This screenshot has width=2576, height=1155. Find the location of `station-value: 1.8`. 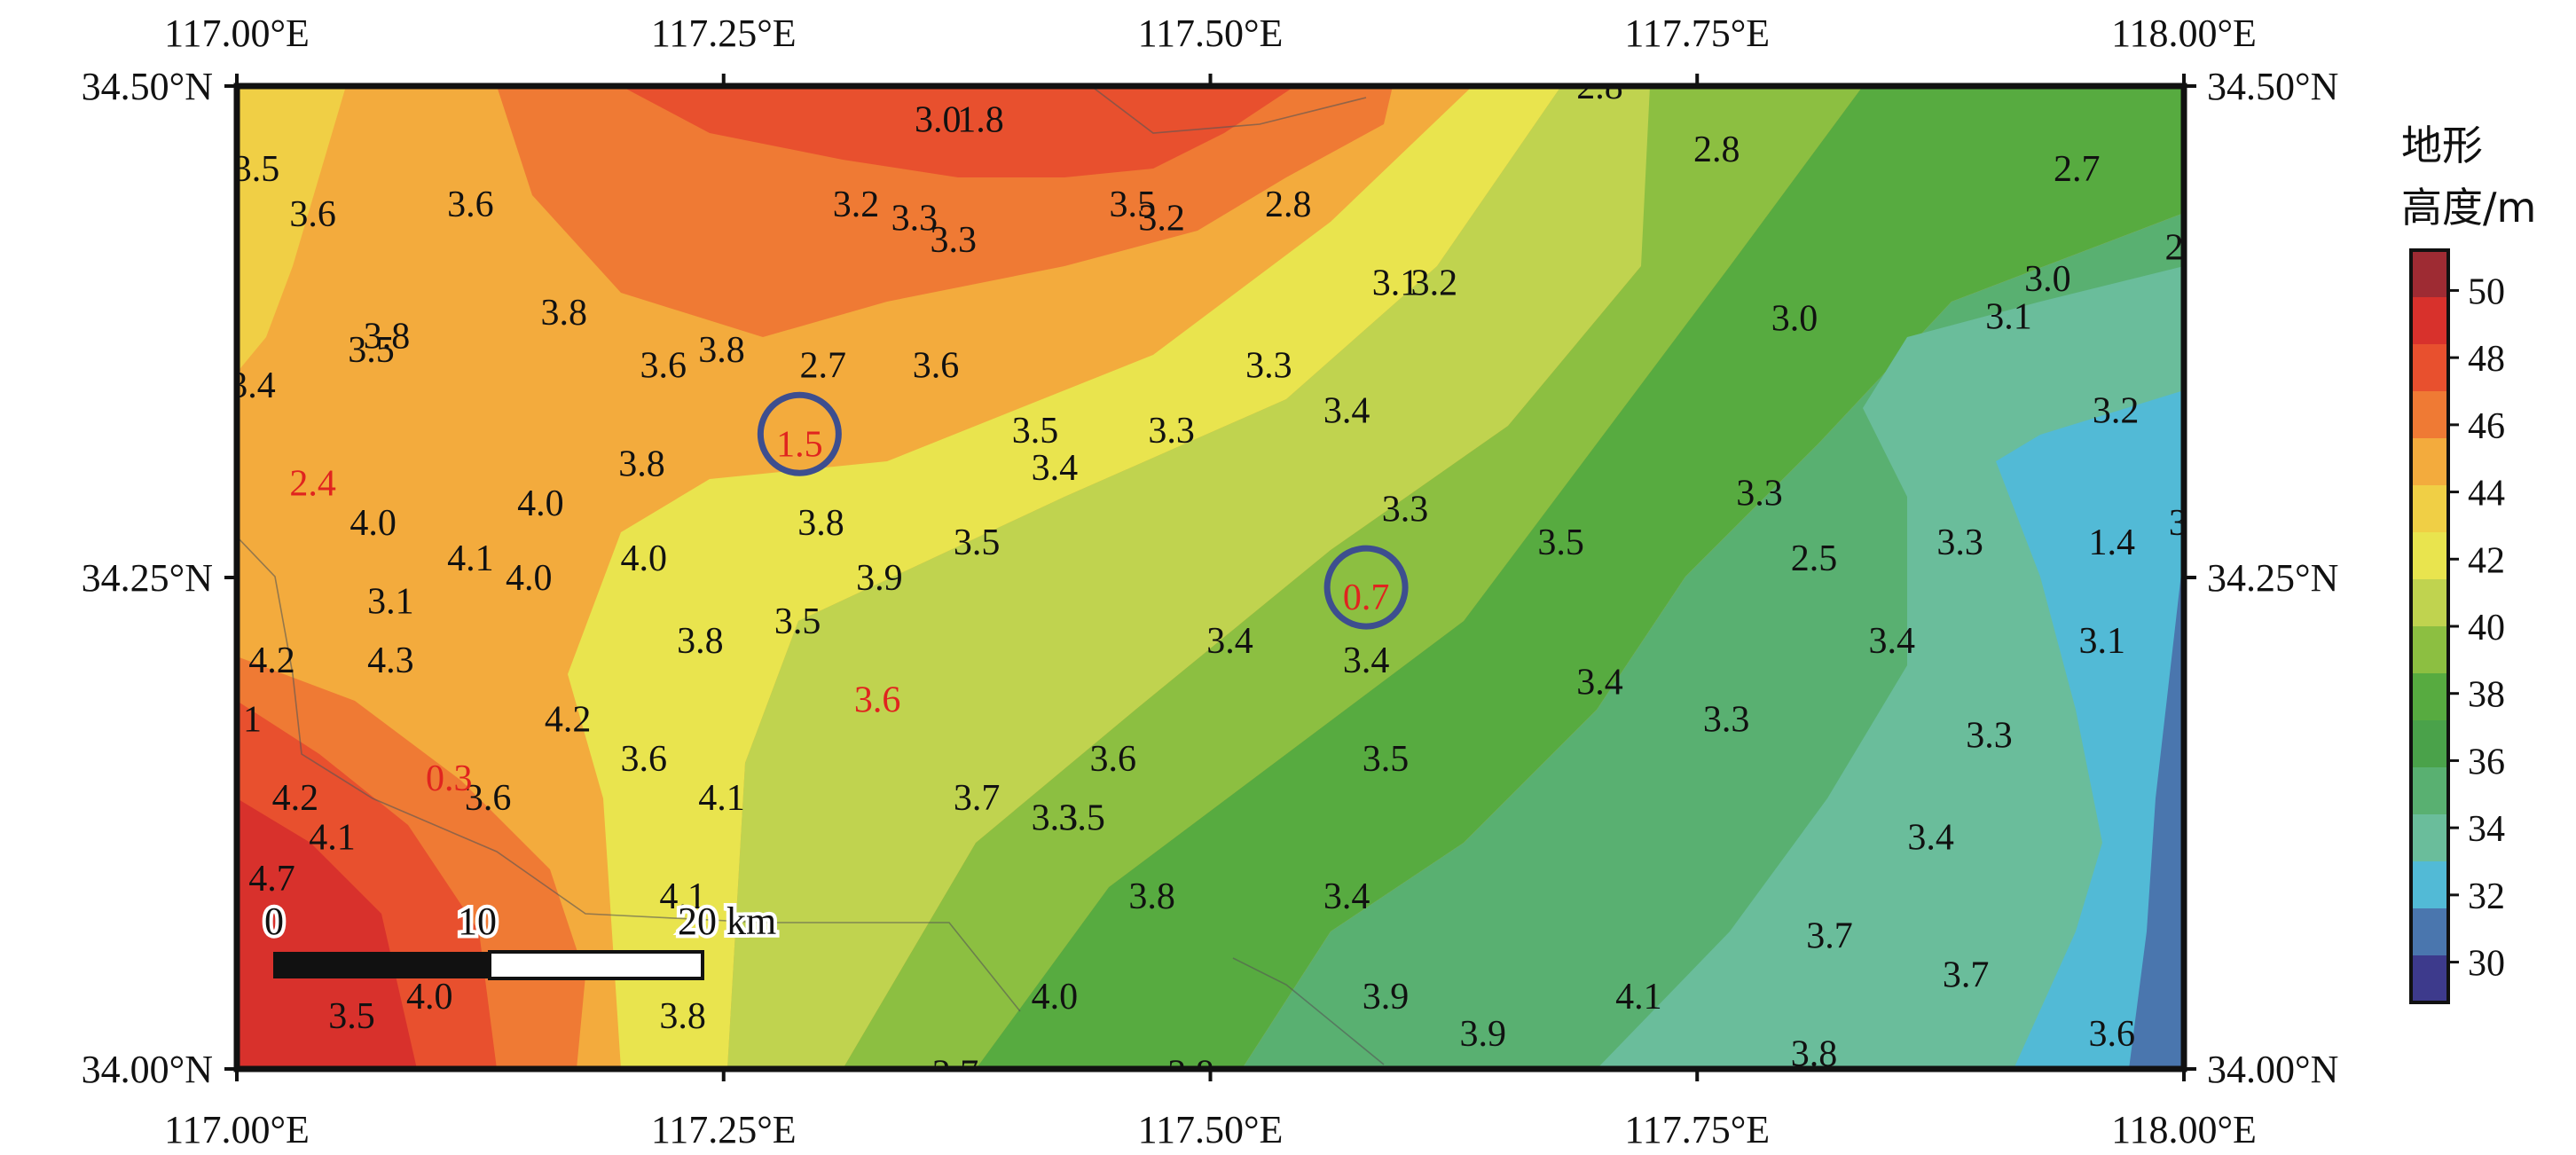

station-value: 1.8 is located at coordinates (980, 120).